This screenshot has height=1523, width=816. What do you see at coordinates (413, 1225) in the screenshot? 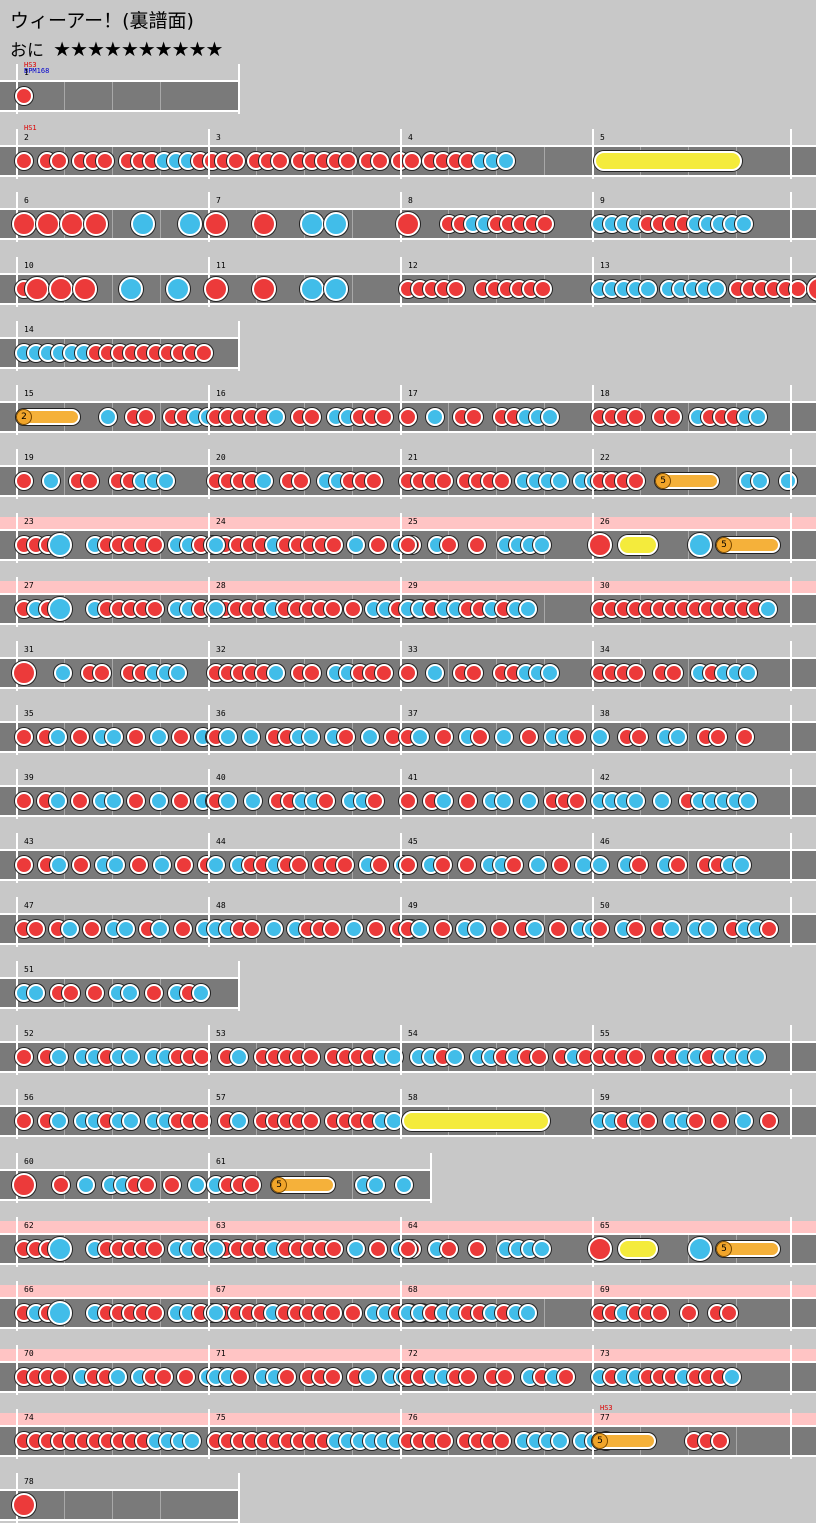
I see `measure-number: 64` at bounding box center [413, 1225].